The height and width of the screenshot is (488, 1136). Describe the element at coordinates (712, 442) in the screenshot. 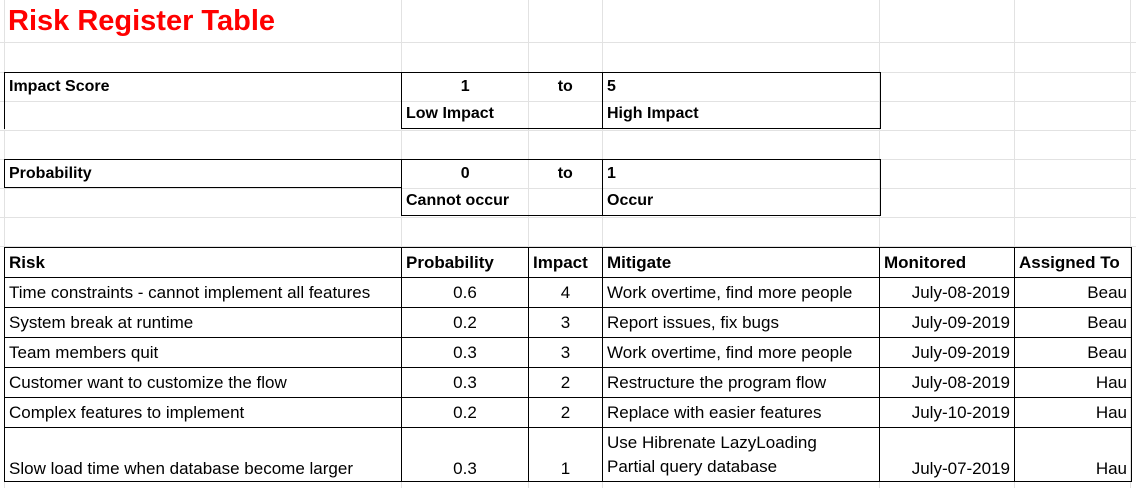

I see `mitigate-line: Use Hibrenate LazyLoading` at that location.